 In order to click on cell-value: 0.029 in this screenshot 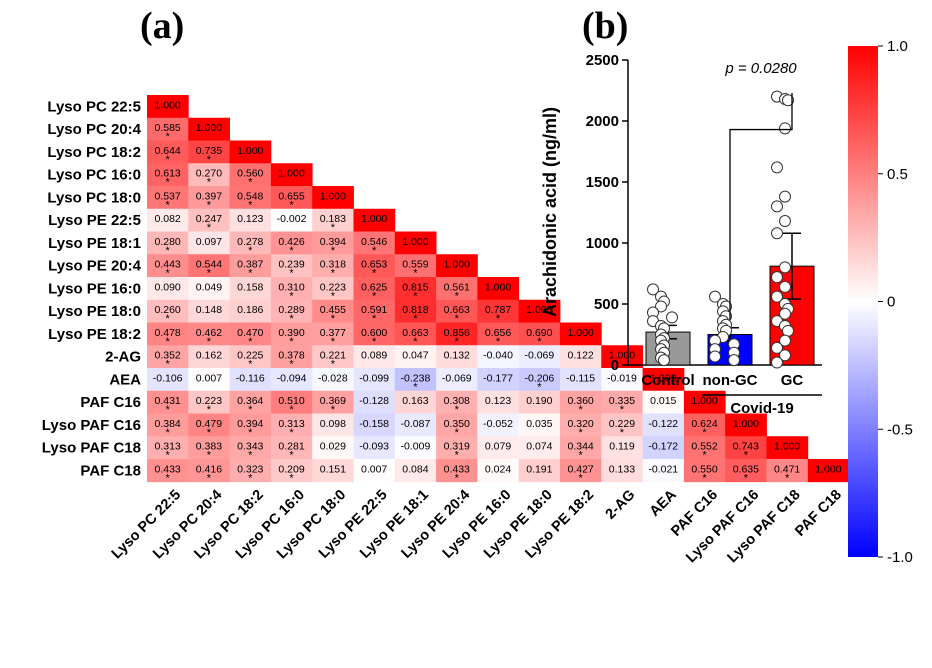, I will do `click(333, 447)`.